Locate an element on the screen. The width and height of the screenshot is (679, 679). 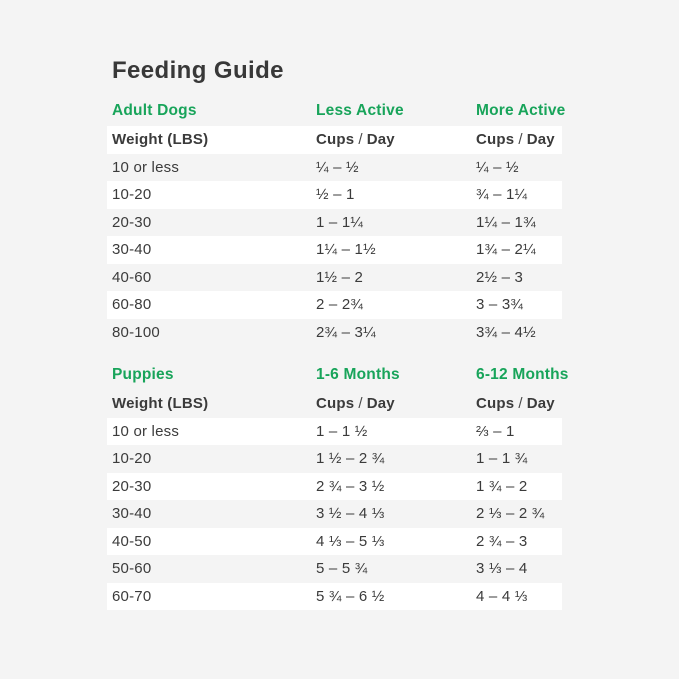
cups-value-cell: 4 – 4 ⅓ is located at coordinates (502, 596).